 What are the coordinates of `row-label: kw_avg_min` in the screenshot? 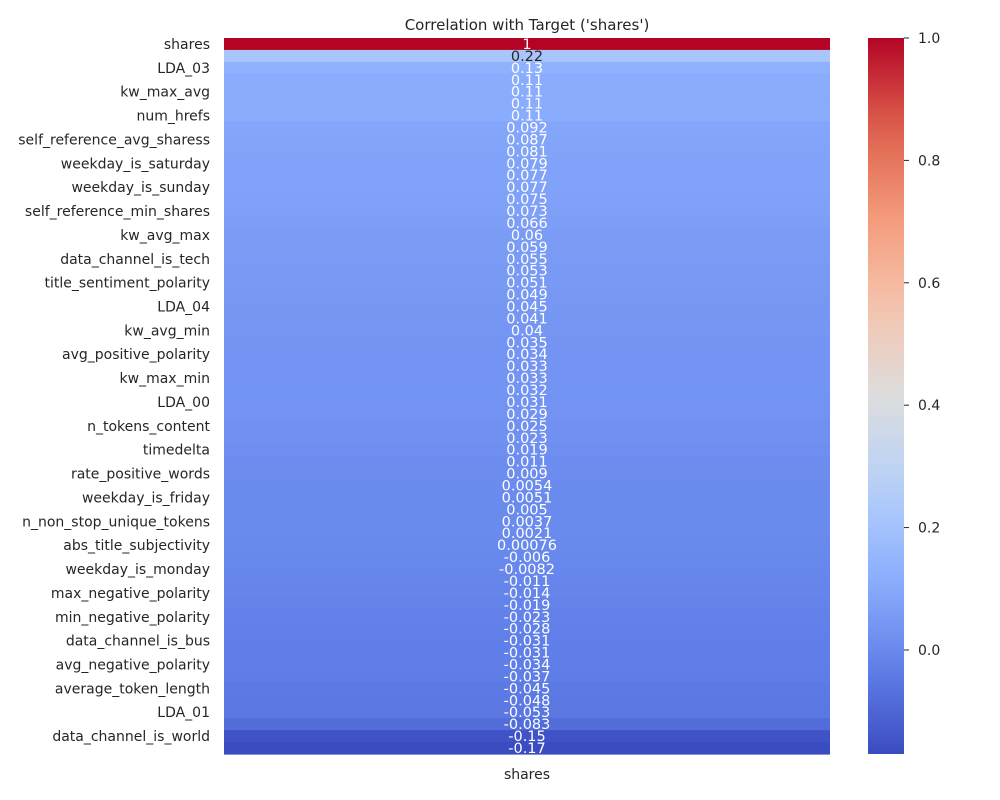 It's located at (167, 331).